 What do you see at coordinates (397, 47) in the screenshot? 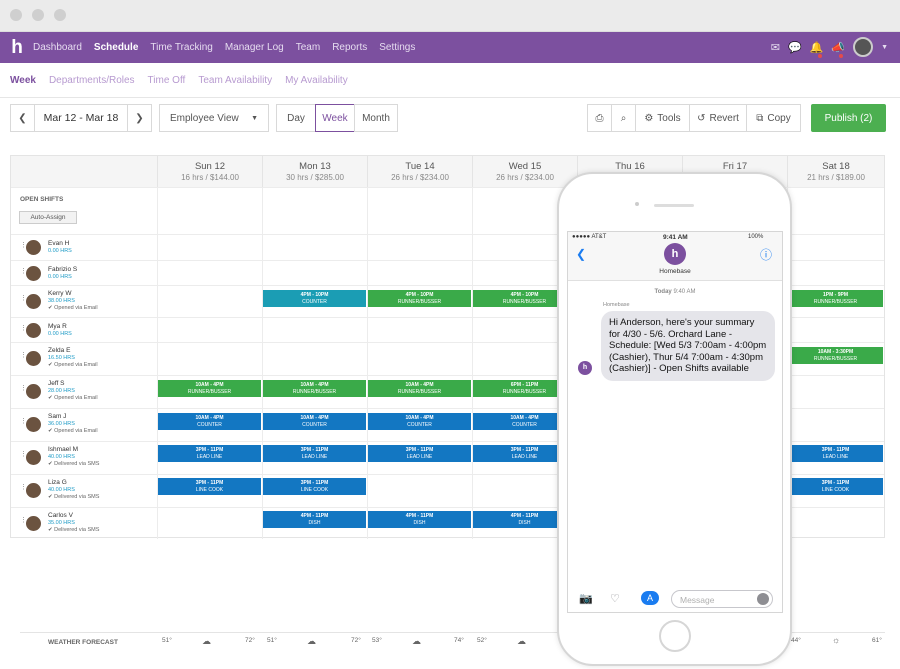
I see `nav-settings: Settings` at bounding box center [397, 47].